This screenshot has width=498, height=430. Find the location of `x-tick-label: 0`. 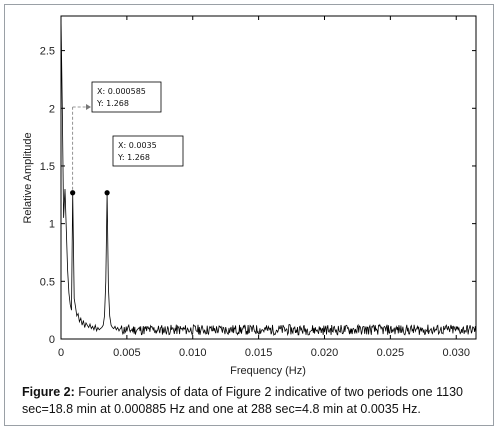

x-tick-label: 0 is located at coordinates (61, 353).